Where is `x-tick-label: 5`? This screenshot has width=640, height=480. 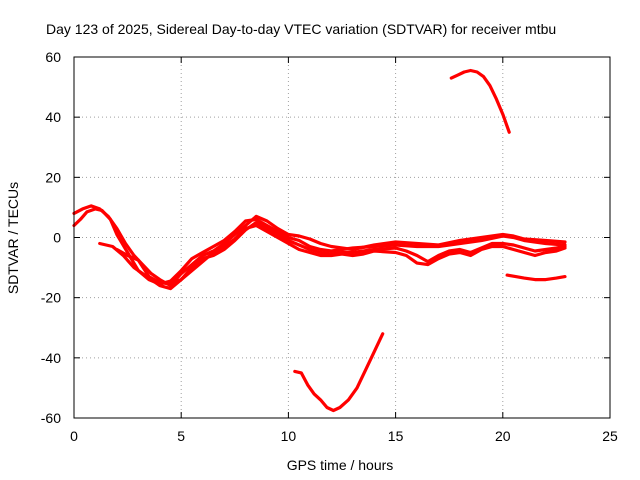 x-tick-label: 5 is located at coordinates (181, 436).